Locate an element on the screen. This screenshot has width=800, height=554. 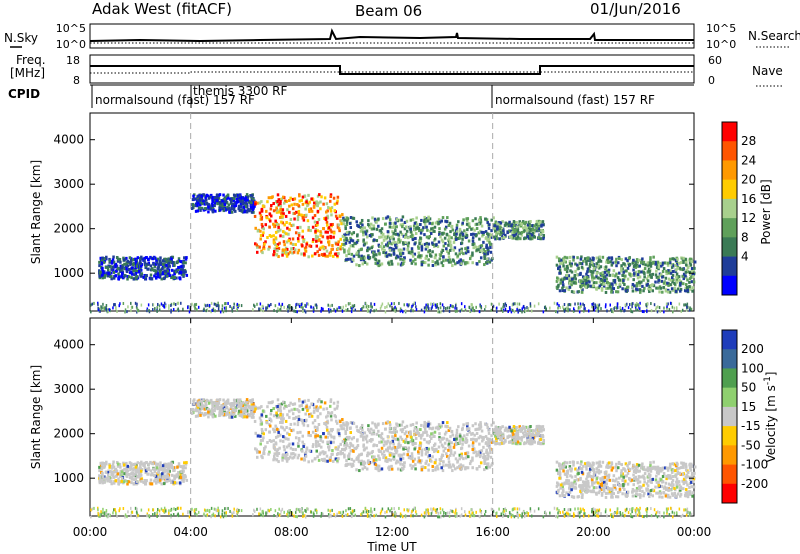
colorbar-tick-label: 24 is located at coordinates (748, 160).